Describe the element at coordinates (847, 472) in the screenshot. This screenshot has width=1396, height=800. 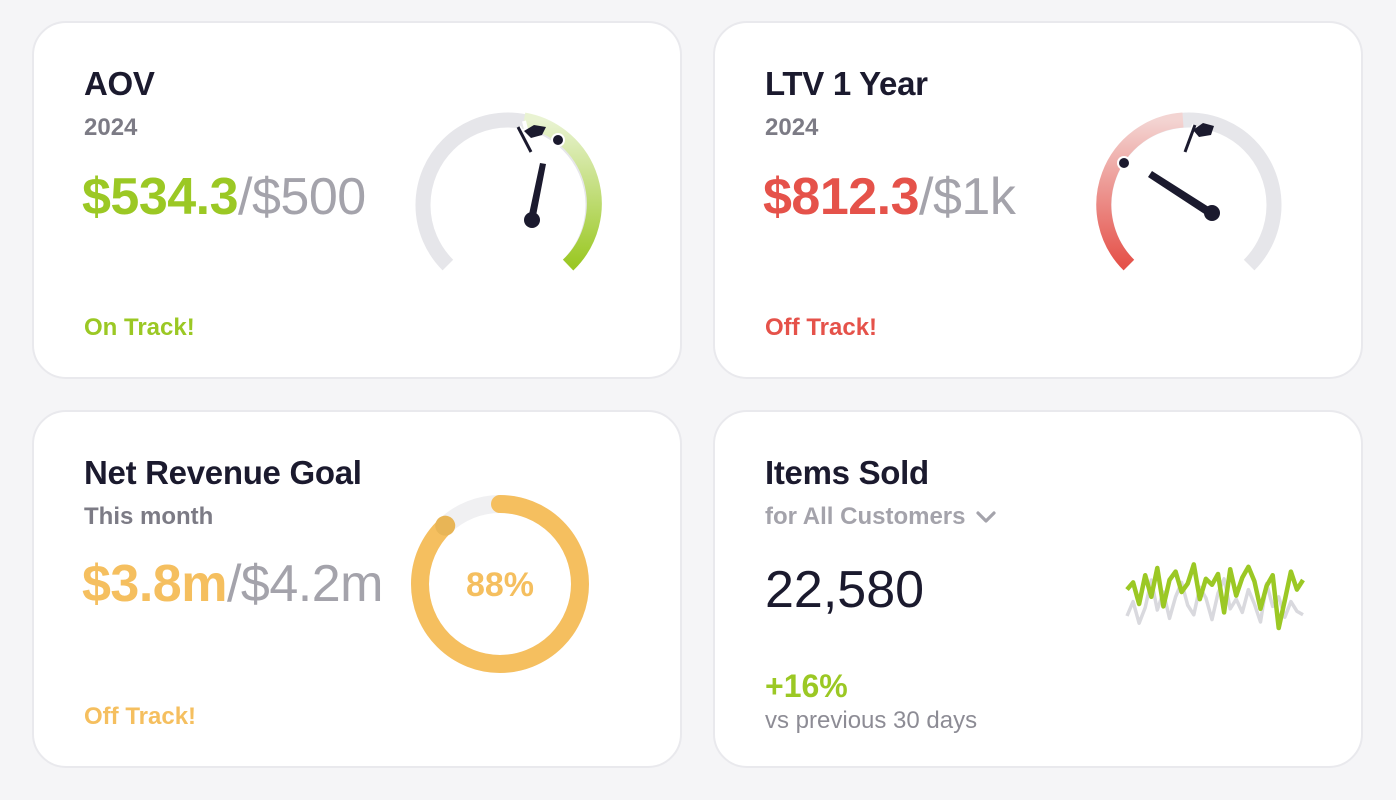
I see `card-title: Items Sold` at that location.